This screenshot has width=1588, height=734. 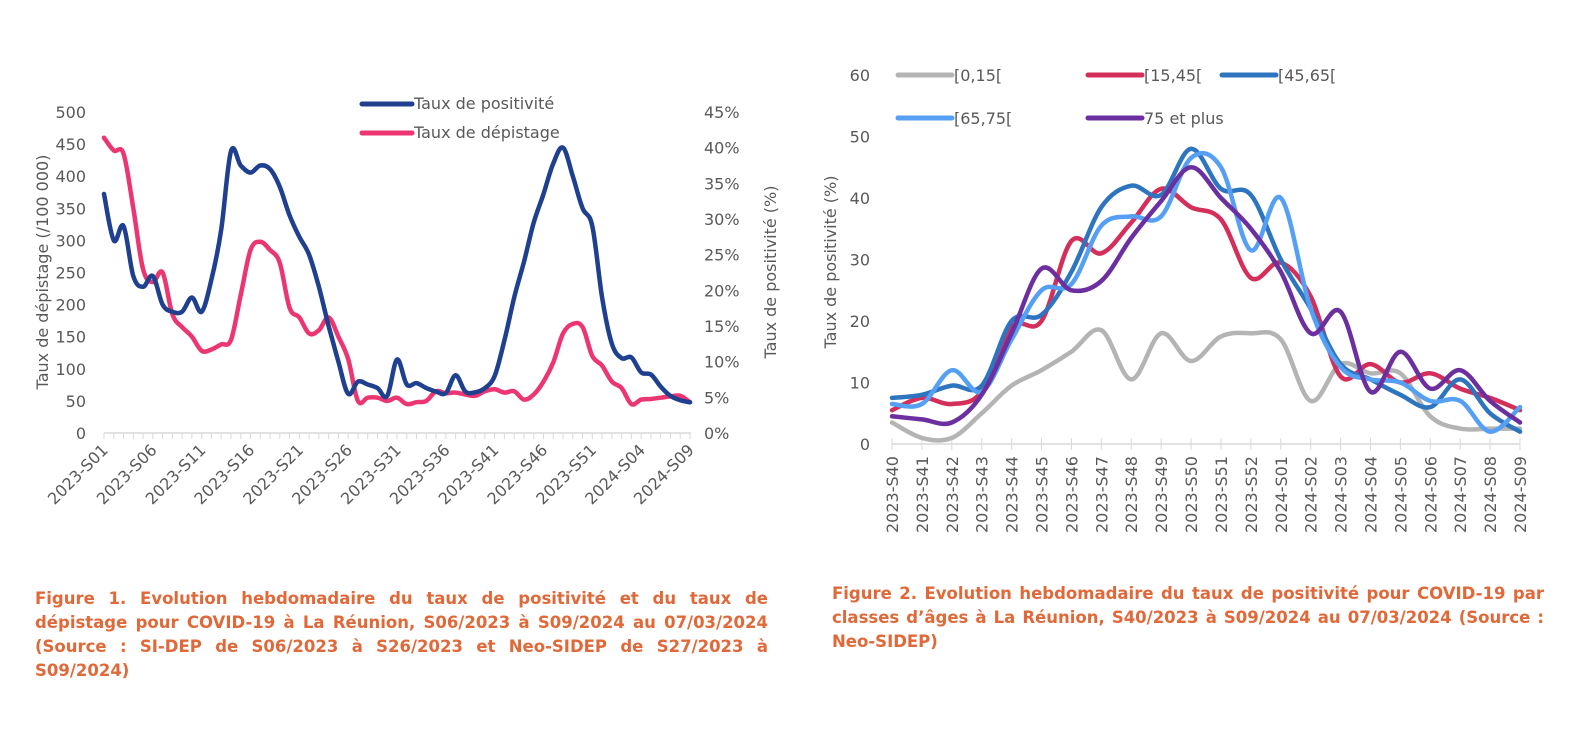 I want to click on fig2-legend-item: [45,65[, so click(x=1277, y=75).